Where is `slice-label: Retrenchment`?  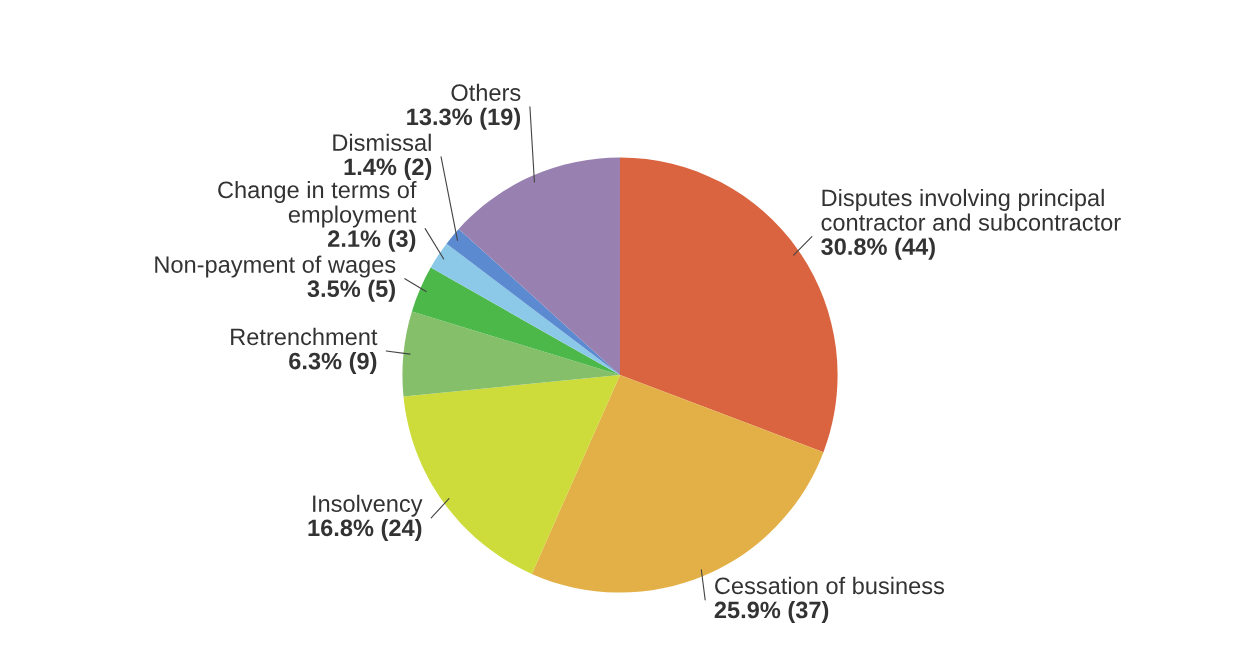
slice-label: Retrenchment is located at coordinates (304, 336).